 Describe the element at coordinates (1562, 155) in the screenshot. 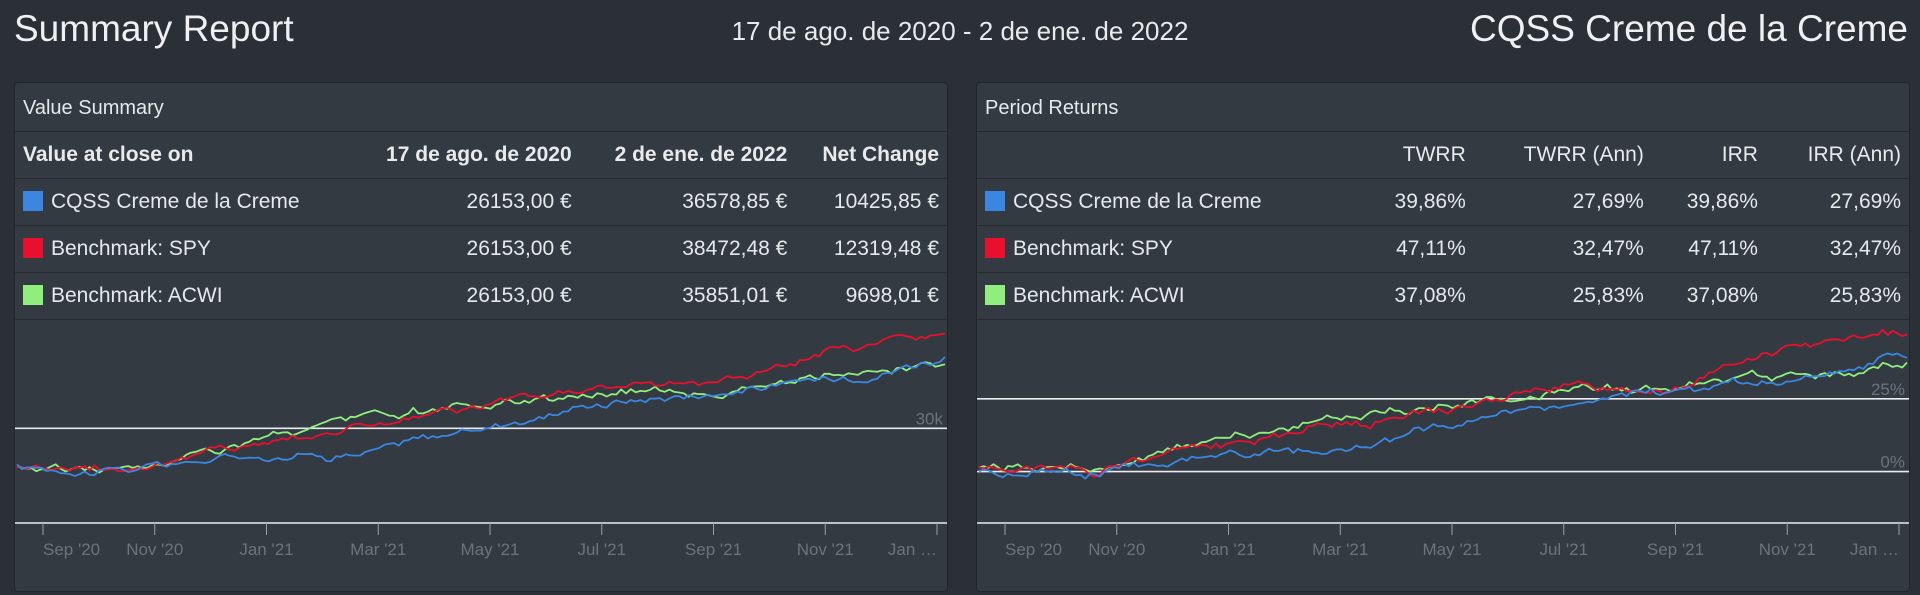

I see `column-header: TWRR (Ann)` at that location.